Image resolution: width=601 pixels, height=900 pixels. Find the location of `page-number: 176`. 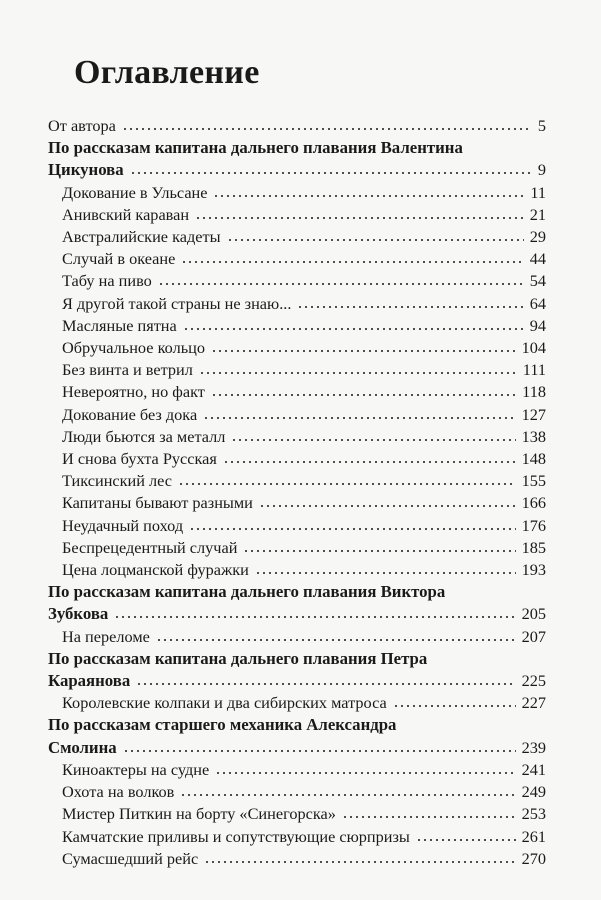

page-number: 176 is located at coordinates (533, 525).